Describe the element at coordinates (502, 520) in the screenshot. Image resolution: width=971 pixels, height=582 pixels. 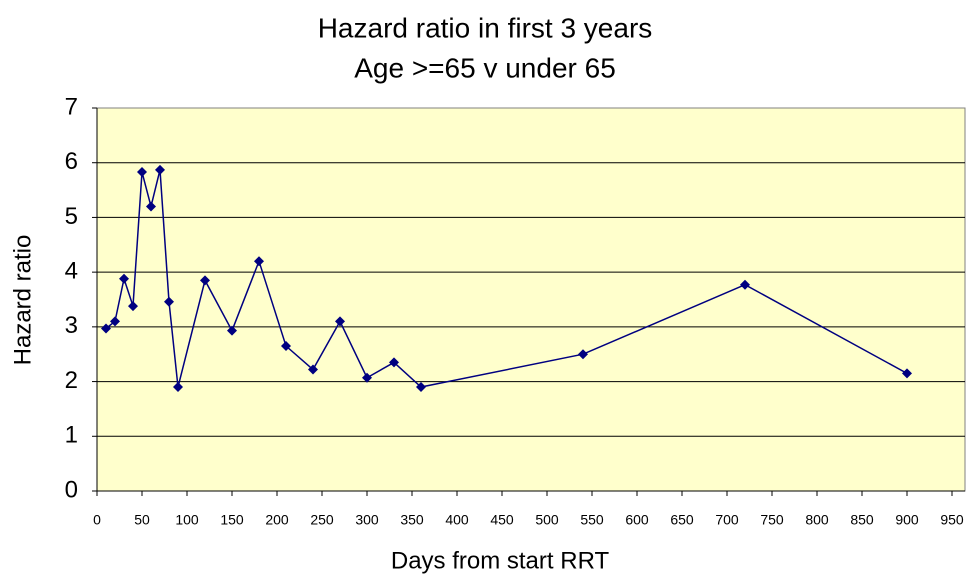
I see `x-tick-label: 450` at that location.